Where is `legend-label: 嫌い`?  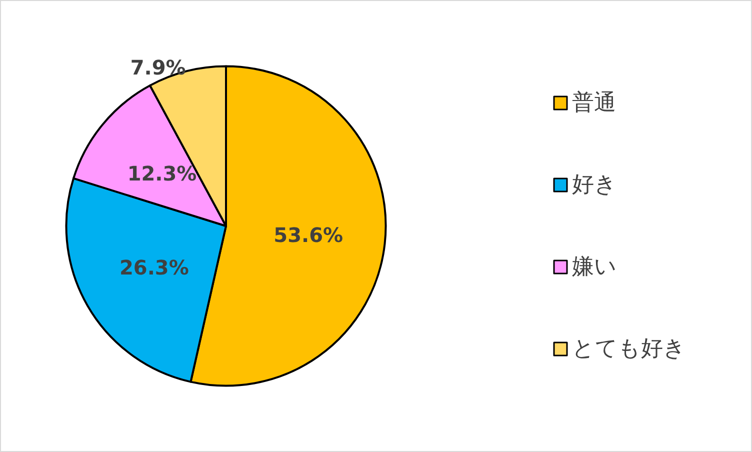 legend-label: 嫌い is located at coordinates (594, 267).